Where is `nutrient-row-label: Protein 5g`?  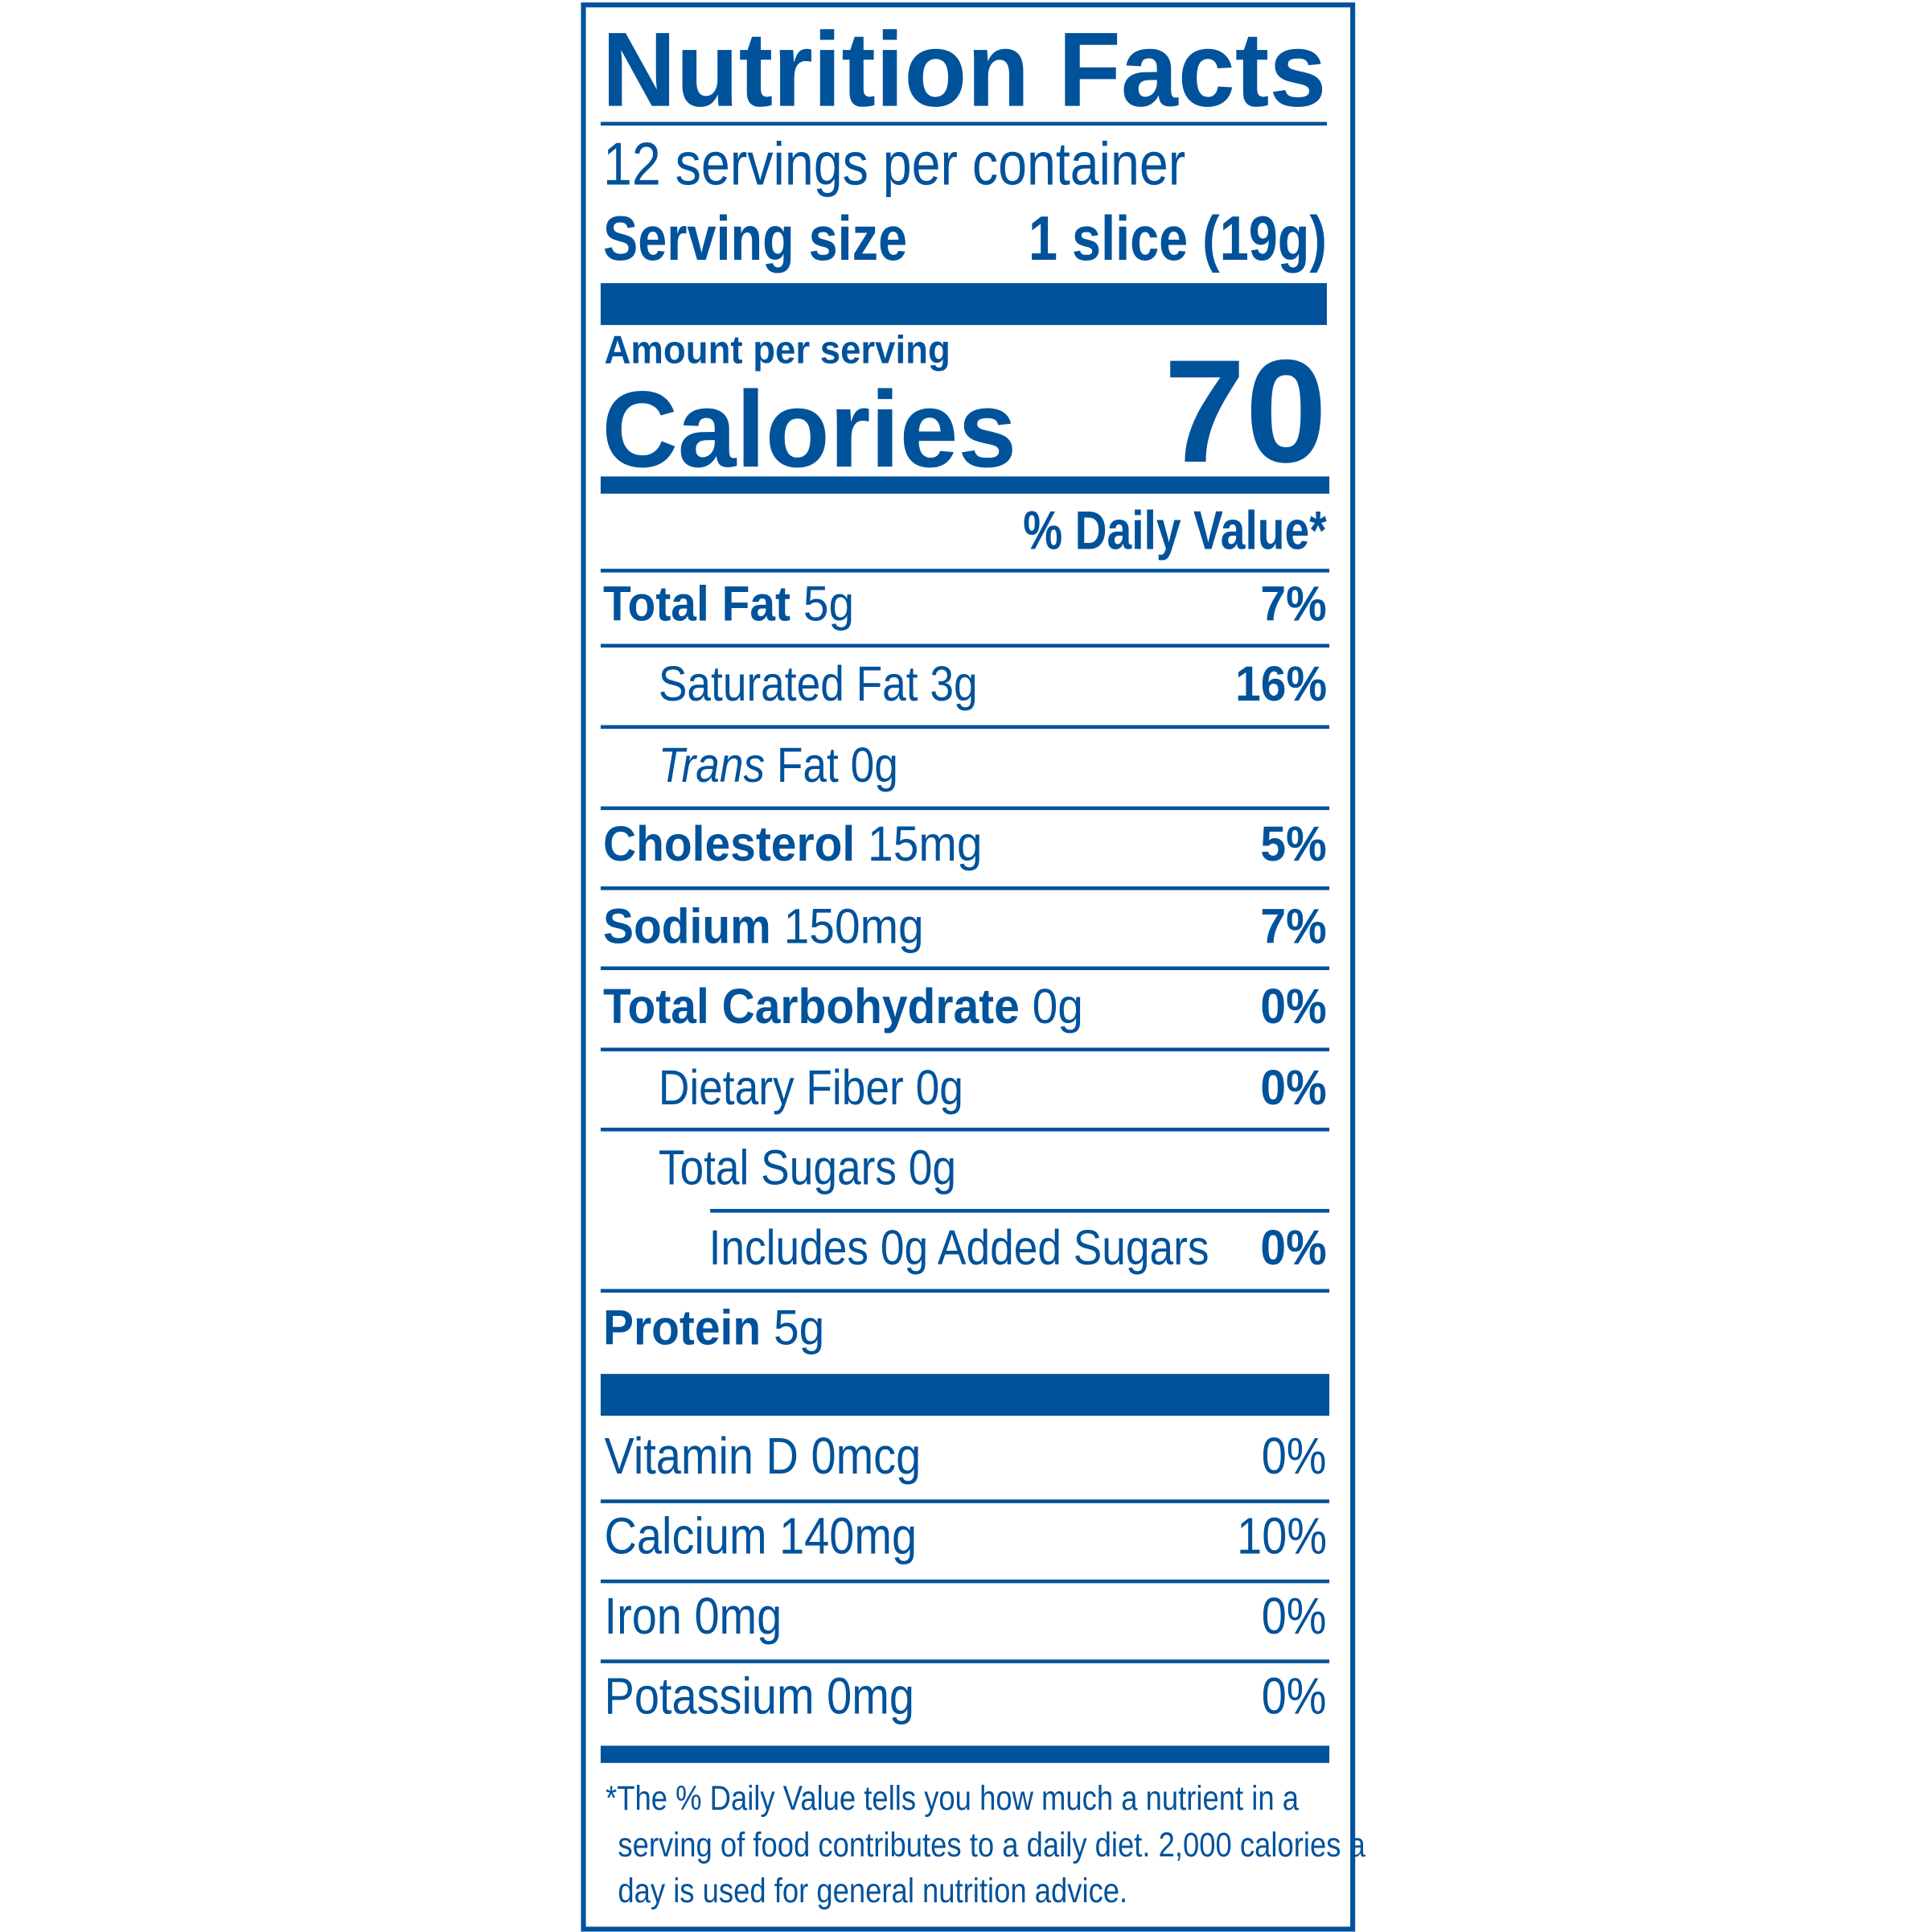
nutrient-row-label: Protein 5g is located at coordinates (713, 1328).